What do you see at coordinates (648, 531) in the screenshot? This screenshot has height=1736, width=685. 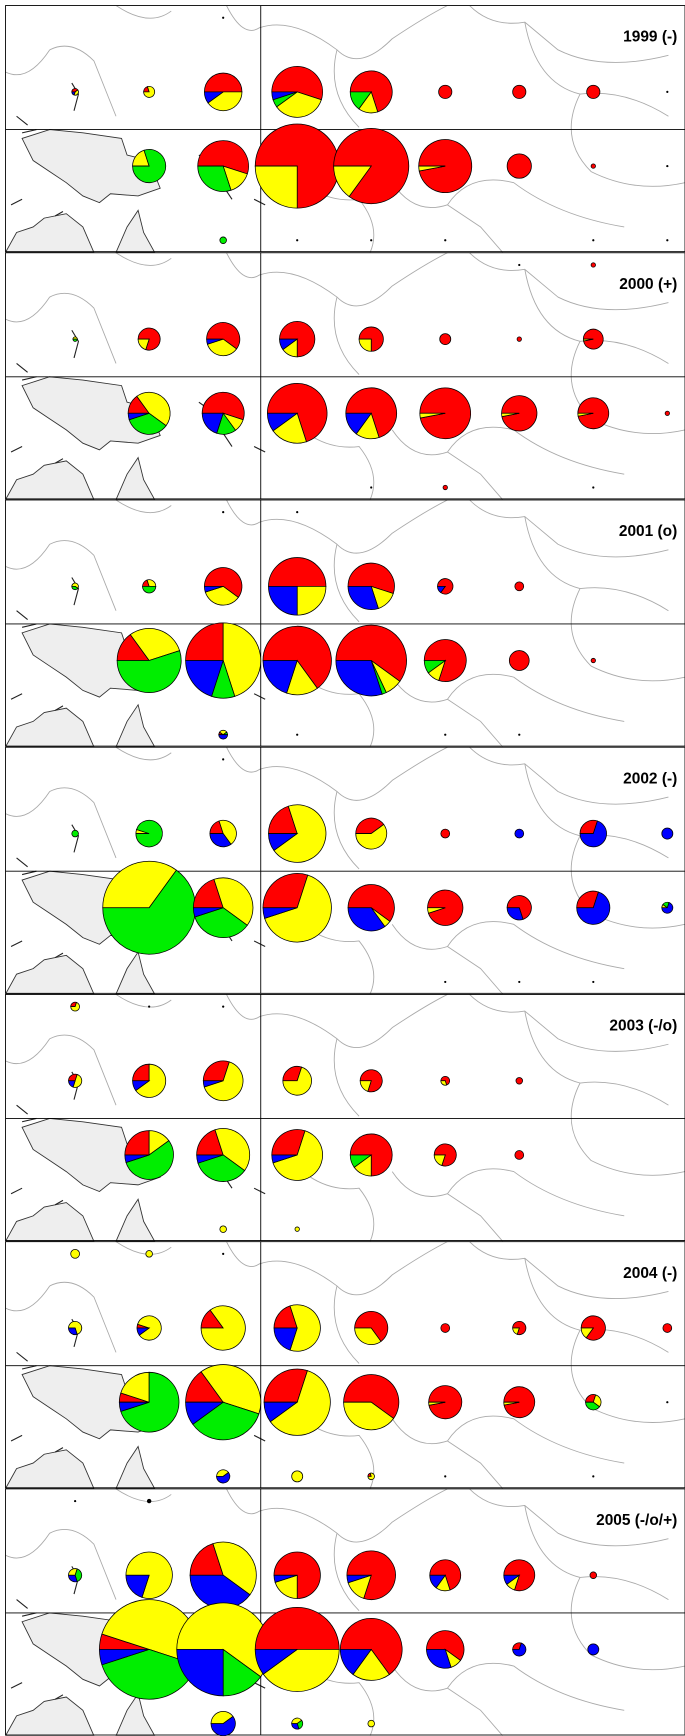 I see `panel-label: 2001 (o)` at bounding box center [648, 531].